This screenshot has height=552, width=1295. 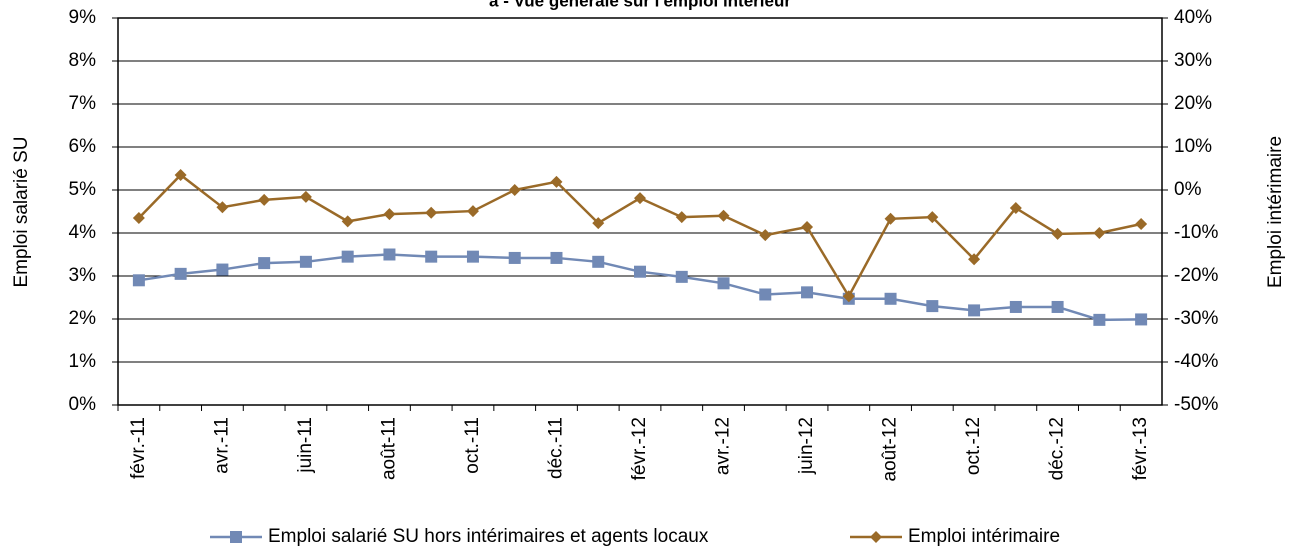 I want to click on y-tick-label: 0%, so click(x=83, y=404).